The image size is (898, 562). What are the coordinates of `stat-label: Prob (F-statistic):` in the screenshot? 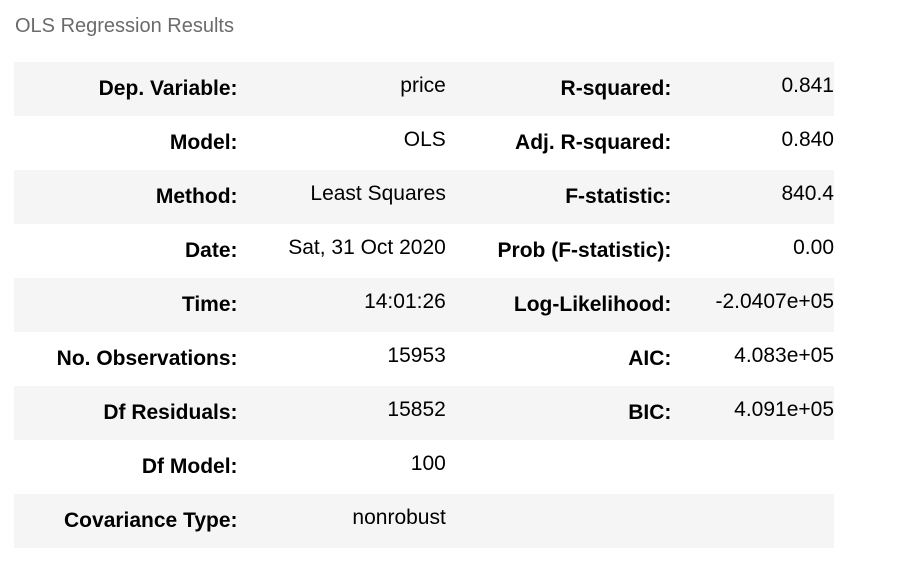 It's located at (584, 250).